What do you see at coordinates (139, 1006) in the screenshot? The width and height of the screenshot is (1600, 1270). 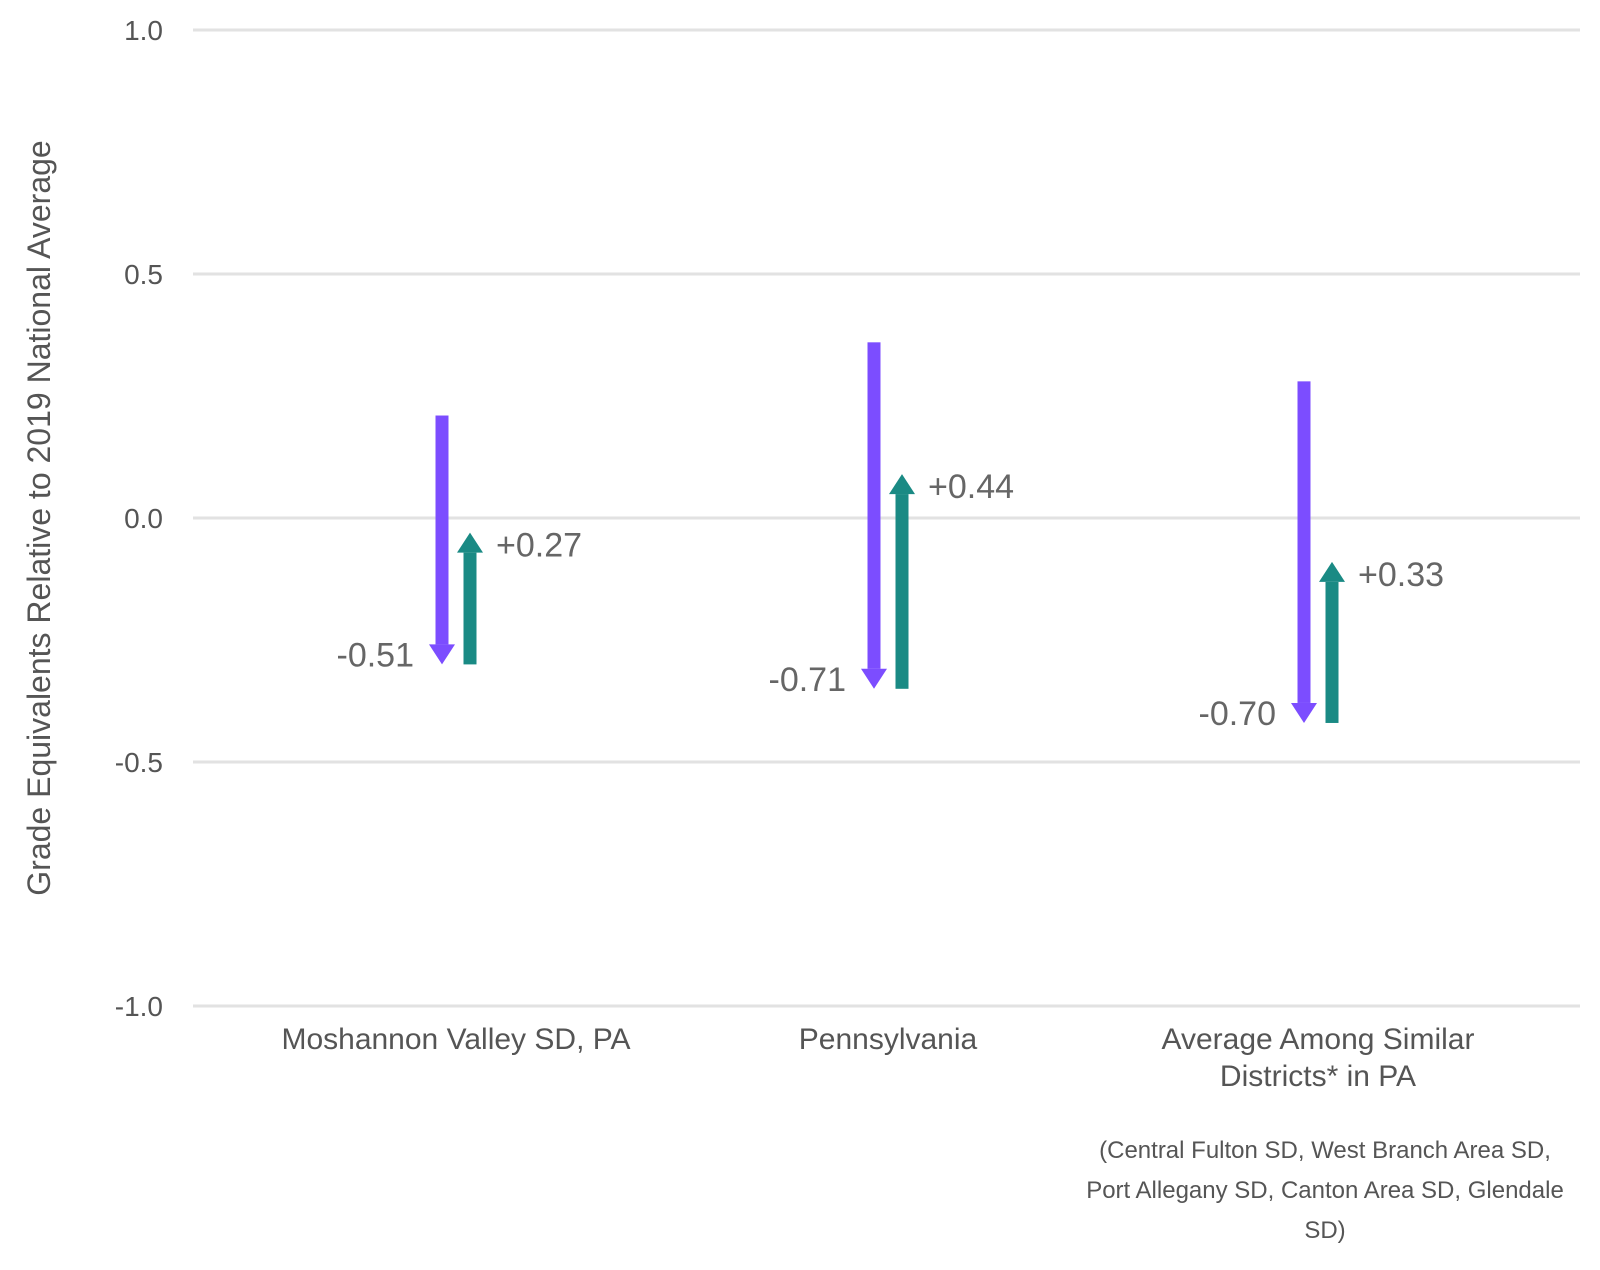 I see `y-tick-label: -1.0` at bounding box center [139, 1006].